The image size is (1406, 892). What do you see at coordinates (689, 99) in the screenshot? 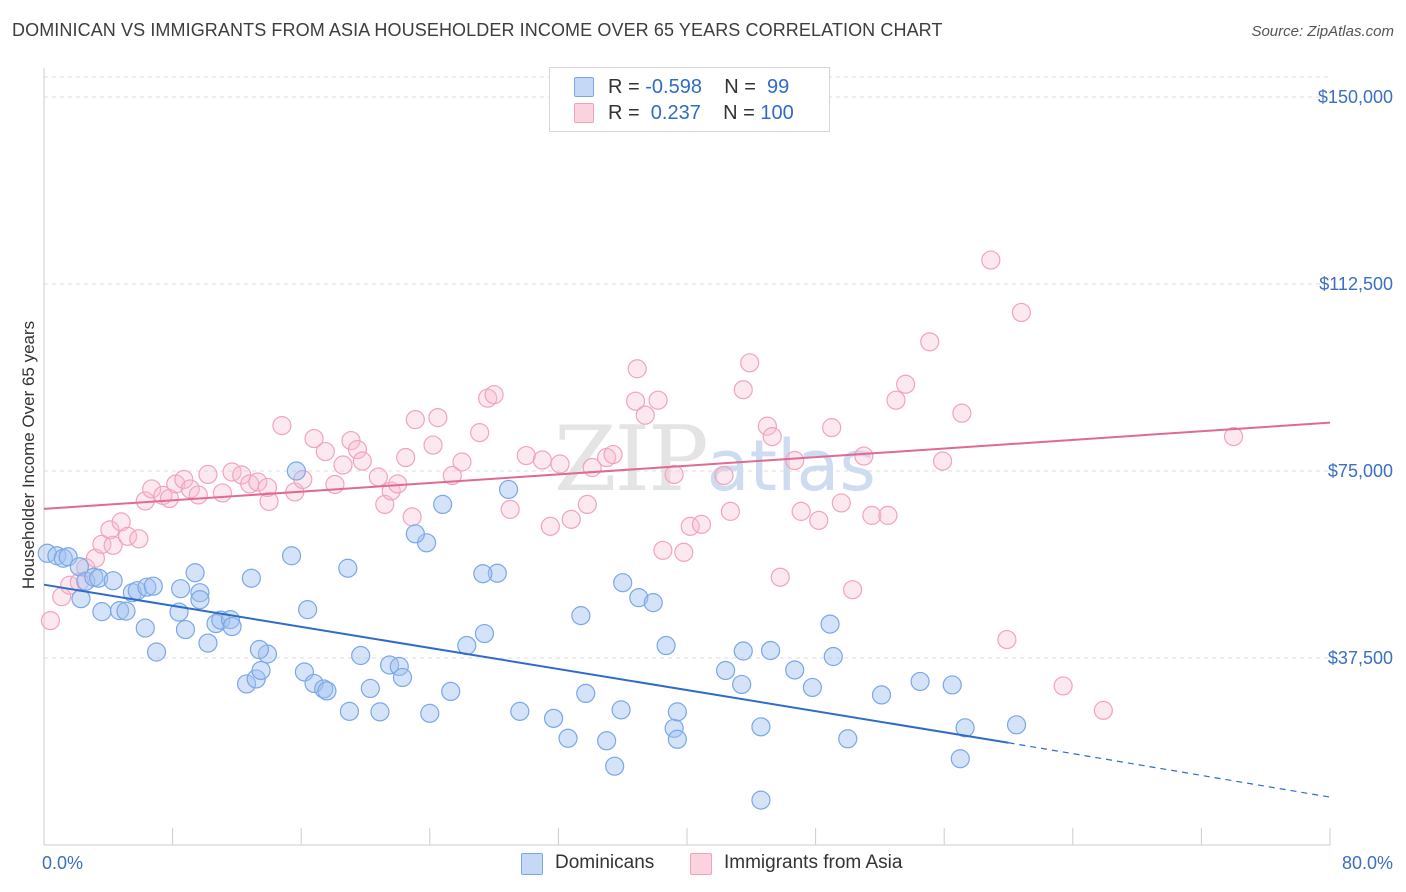
I see `correlation-legend: R = -0.598 N = 99 R = 0.237 N = 100` at bounding box center [689, 99].